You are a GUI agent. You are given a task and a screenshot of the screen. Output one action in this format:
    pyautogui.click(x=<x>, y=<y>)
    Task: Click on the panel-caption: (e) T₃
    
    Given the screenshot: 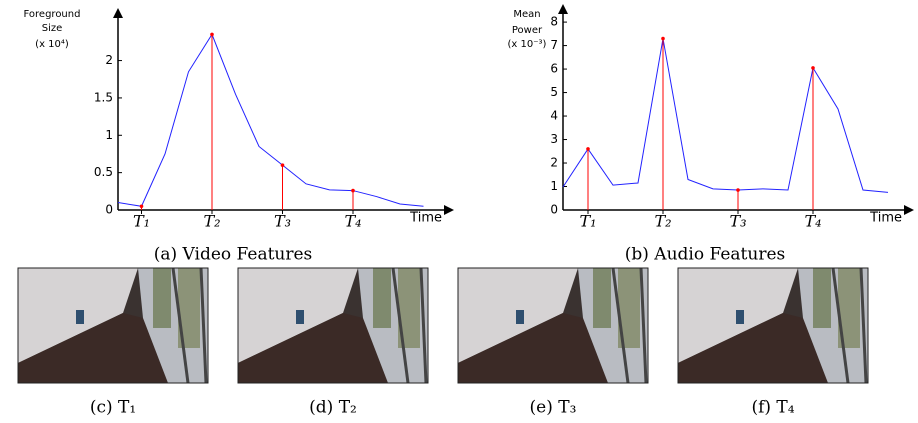 What is the action you would take?
    pyautogui.click(x=553, y=408)
    